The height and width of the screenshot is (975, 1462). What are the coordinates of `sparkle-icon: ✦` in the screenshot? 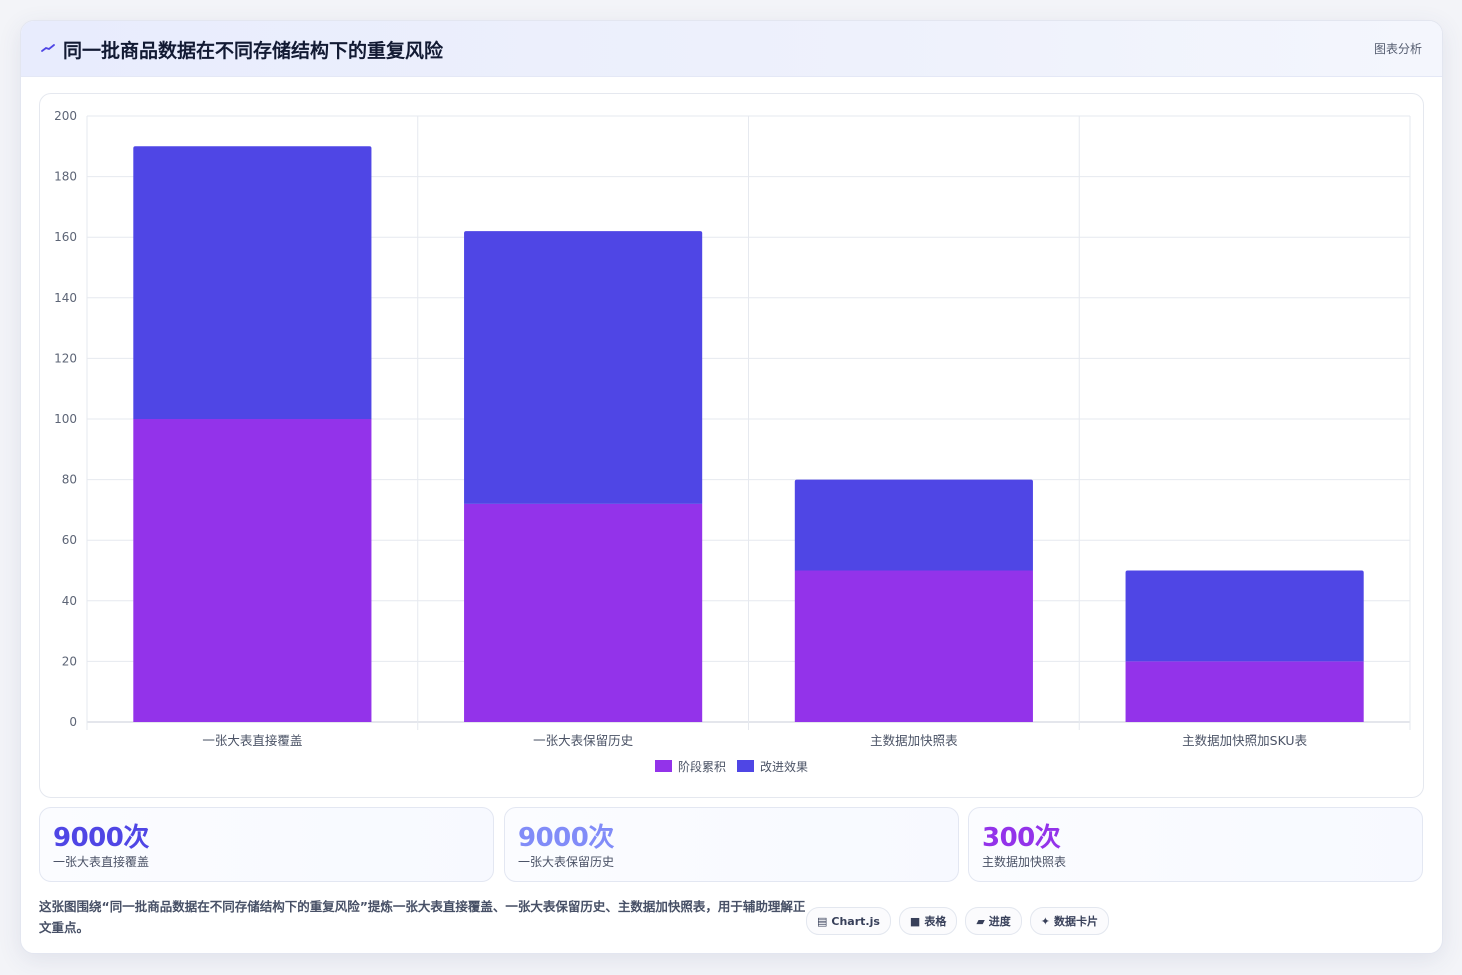 It's located at (1045, 921).